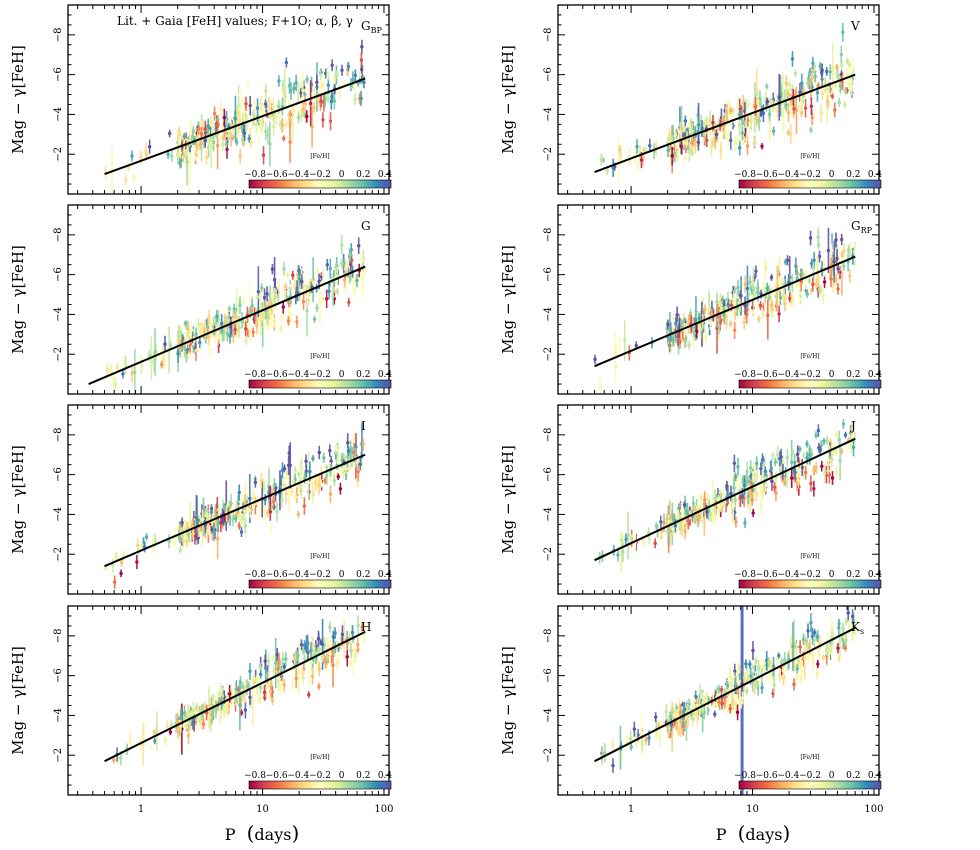 The image size is (980, 850). I want to click on y-axis-label: Mag−γ[FeH], so click(508, 99).